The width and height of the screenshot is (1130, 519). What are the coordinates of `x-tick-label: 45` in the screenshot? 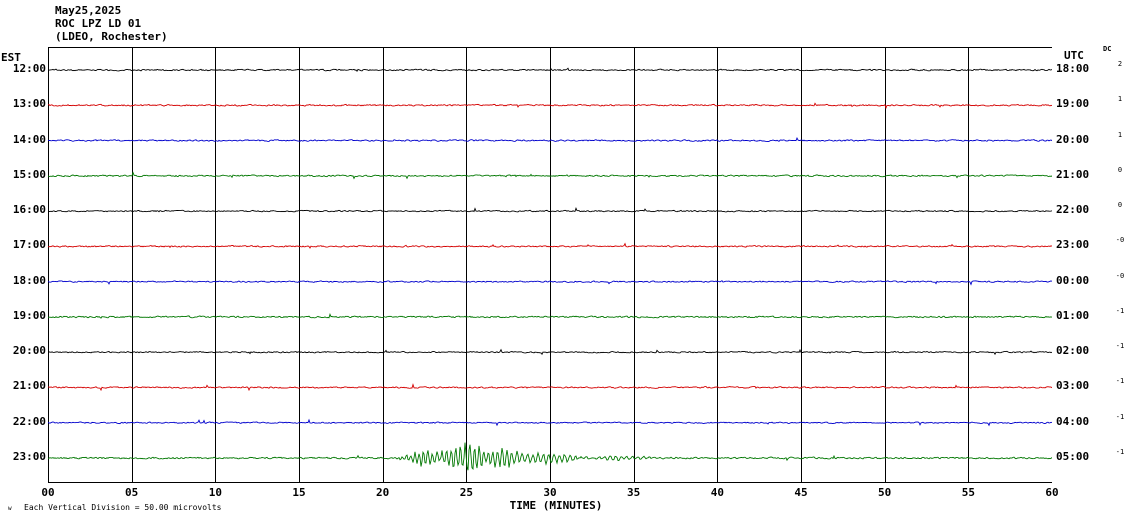 It's located at (801, 492).